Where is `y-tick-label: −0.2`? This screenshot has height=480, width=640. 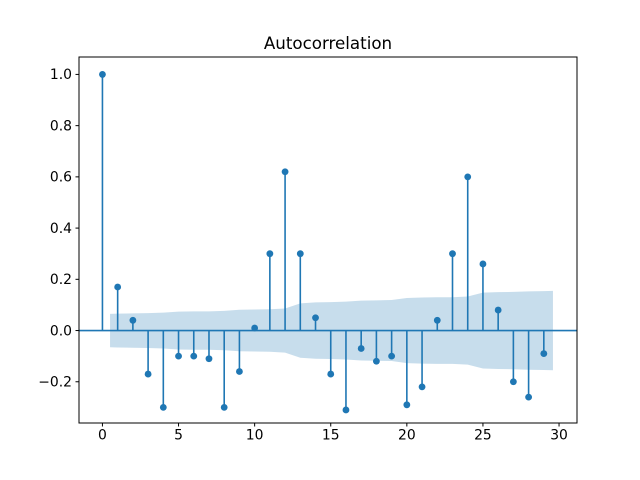
y-tick-label: −0.2 is located at coordinates (55, 383).